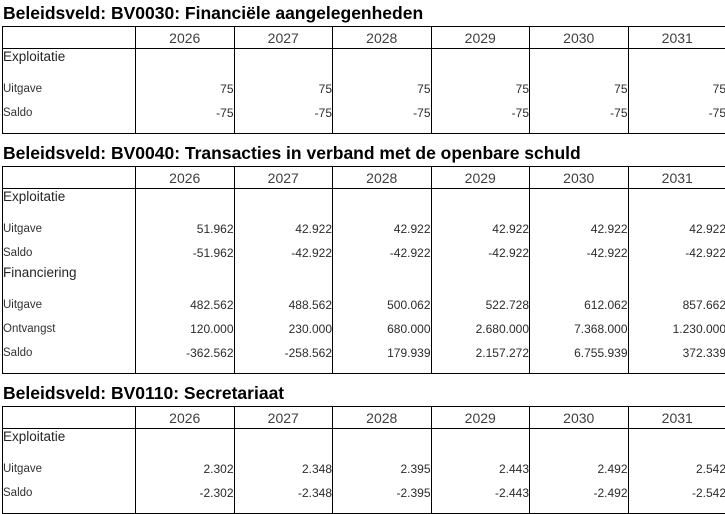 This screenshot has height=514, width=725. I want to click on value-cell: 2.680.000, so click(480, 329).